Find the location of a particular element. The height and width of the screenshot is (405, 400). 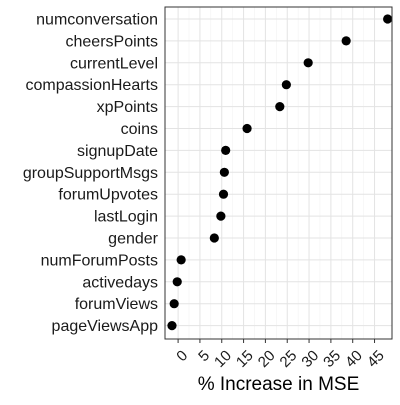

x-tick-label: 0 is located at coordinates (182, 356).